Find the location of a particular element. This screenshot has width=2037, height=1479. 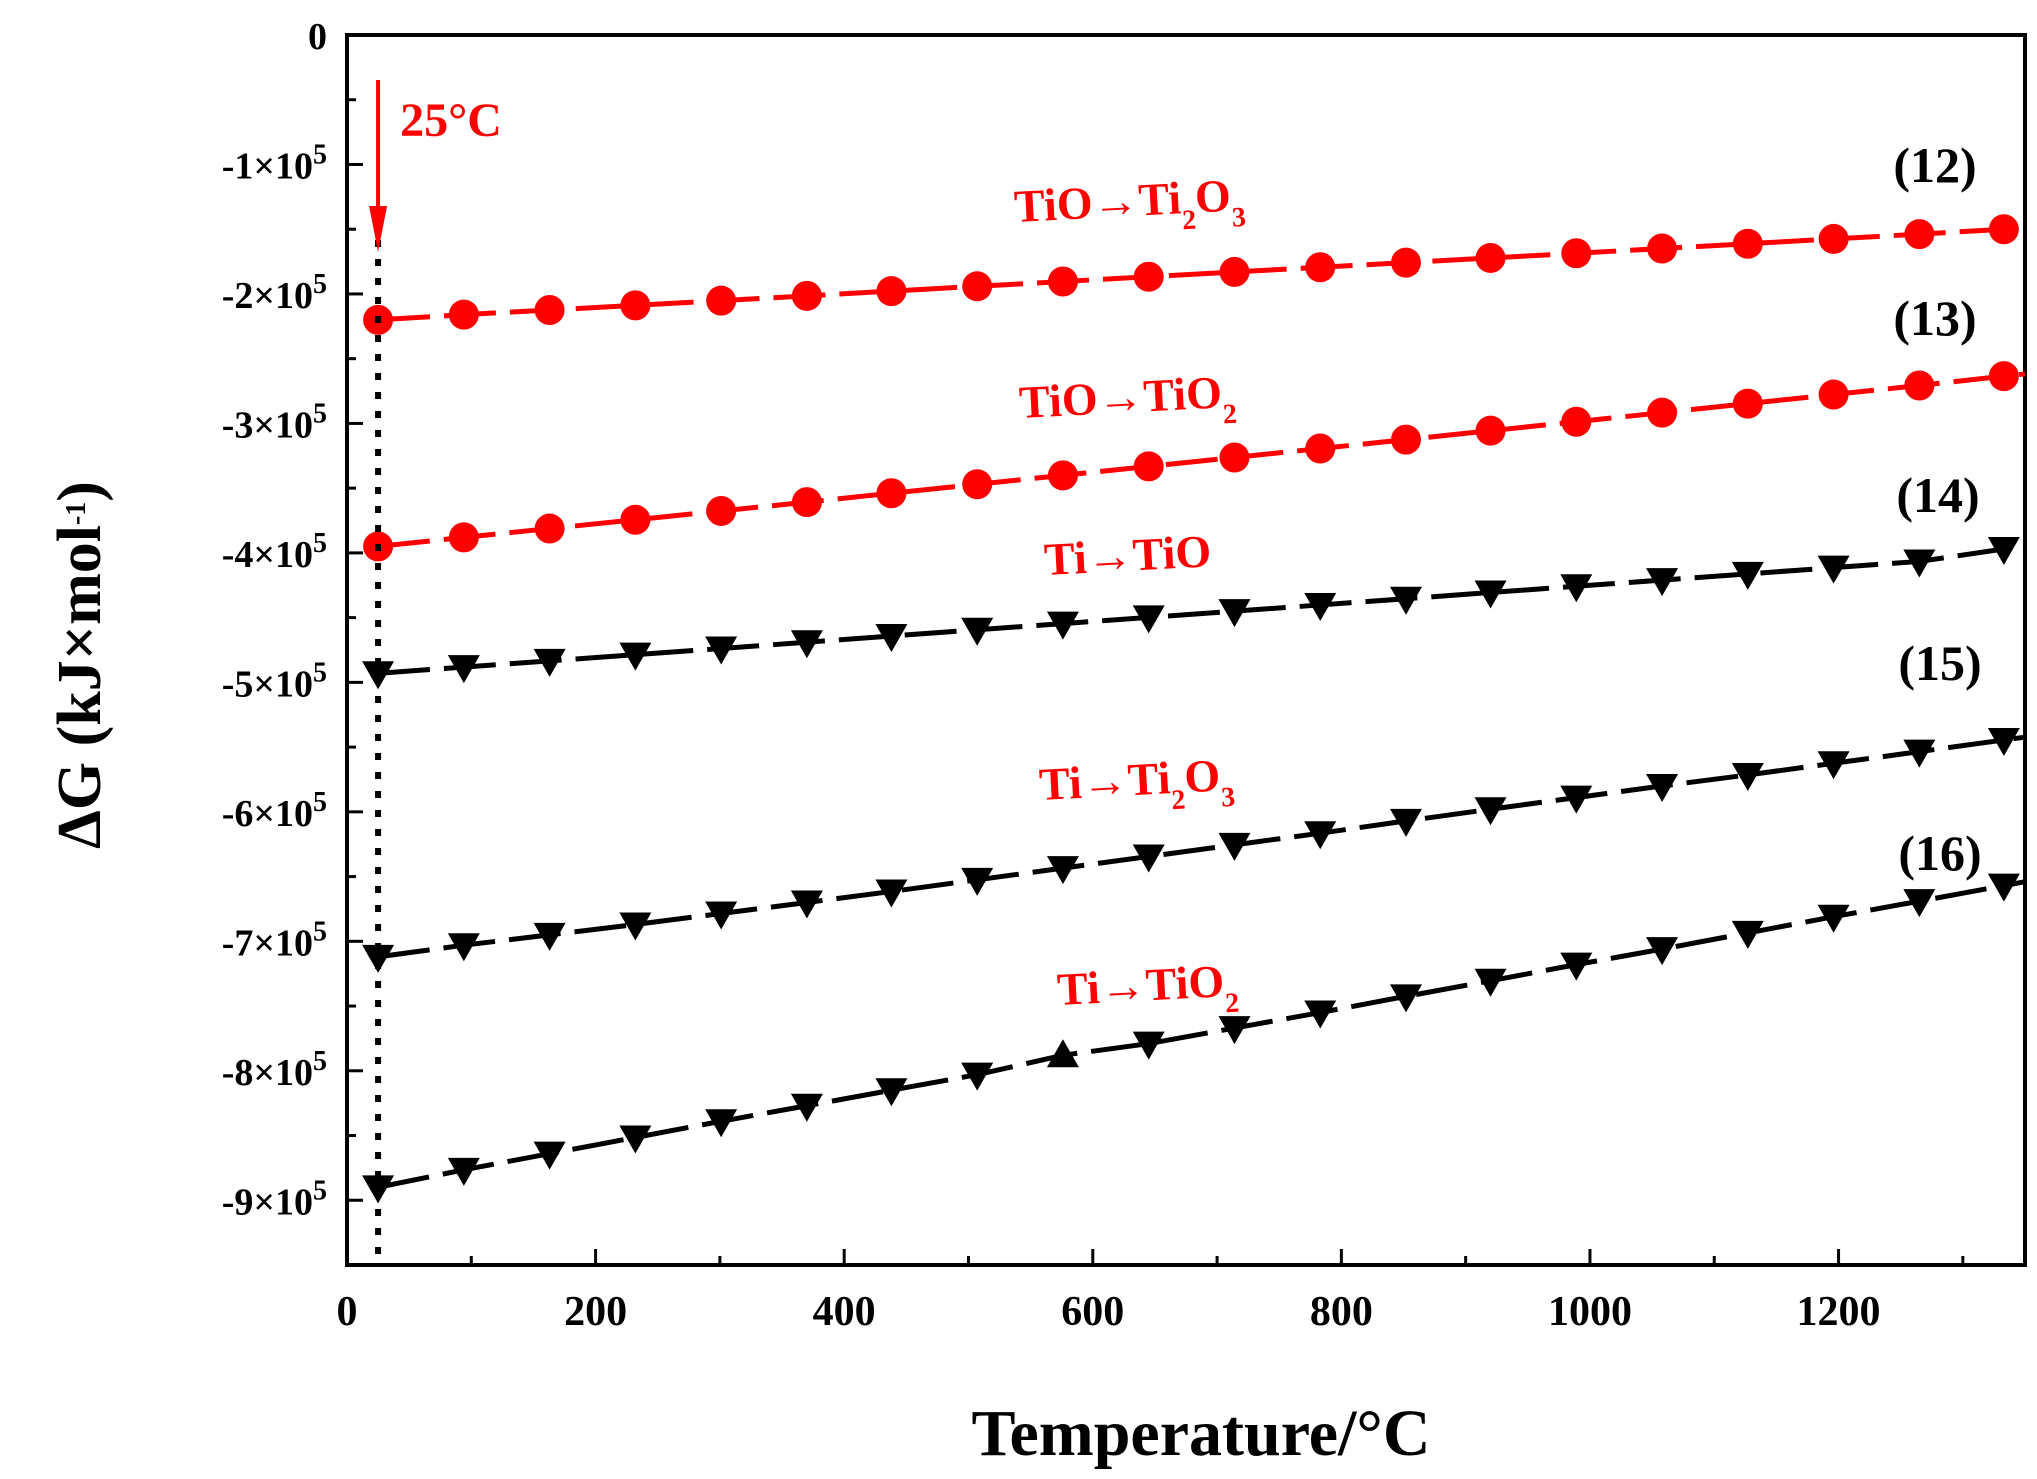

x-axis-title: Temperature/°C is located at coordinates (1200, 1433).